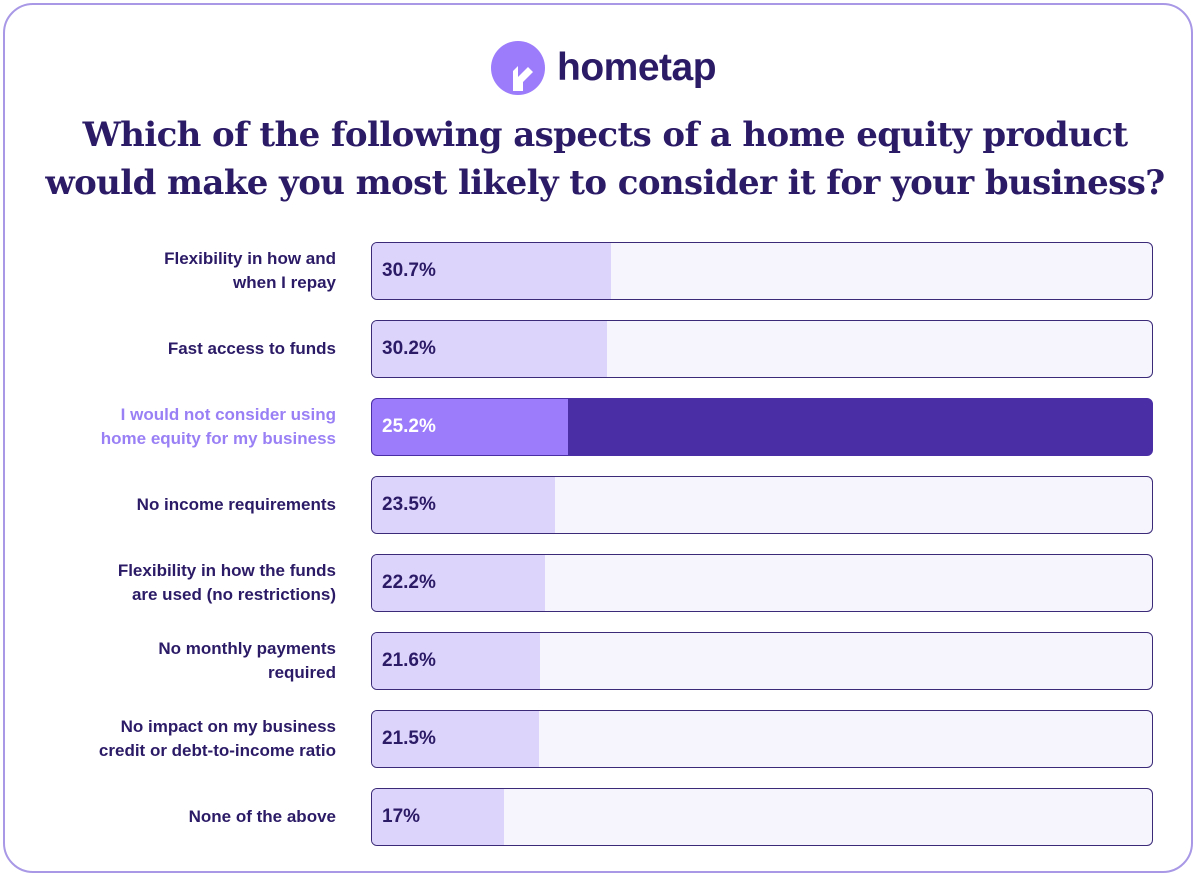  What do you see at coordinates (226, 570) in the screenshot?
I see `category-label-line: Flexibility in how the funds` at bounding box center [226, 570].